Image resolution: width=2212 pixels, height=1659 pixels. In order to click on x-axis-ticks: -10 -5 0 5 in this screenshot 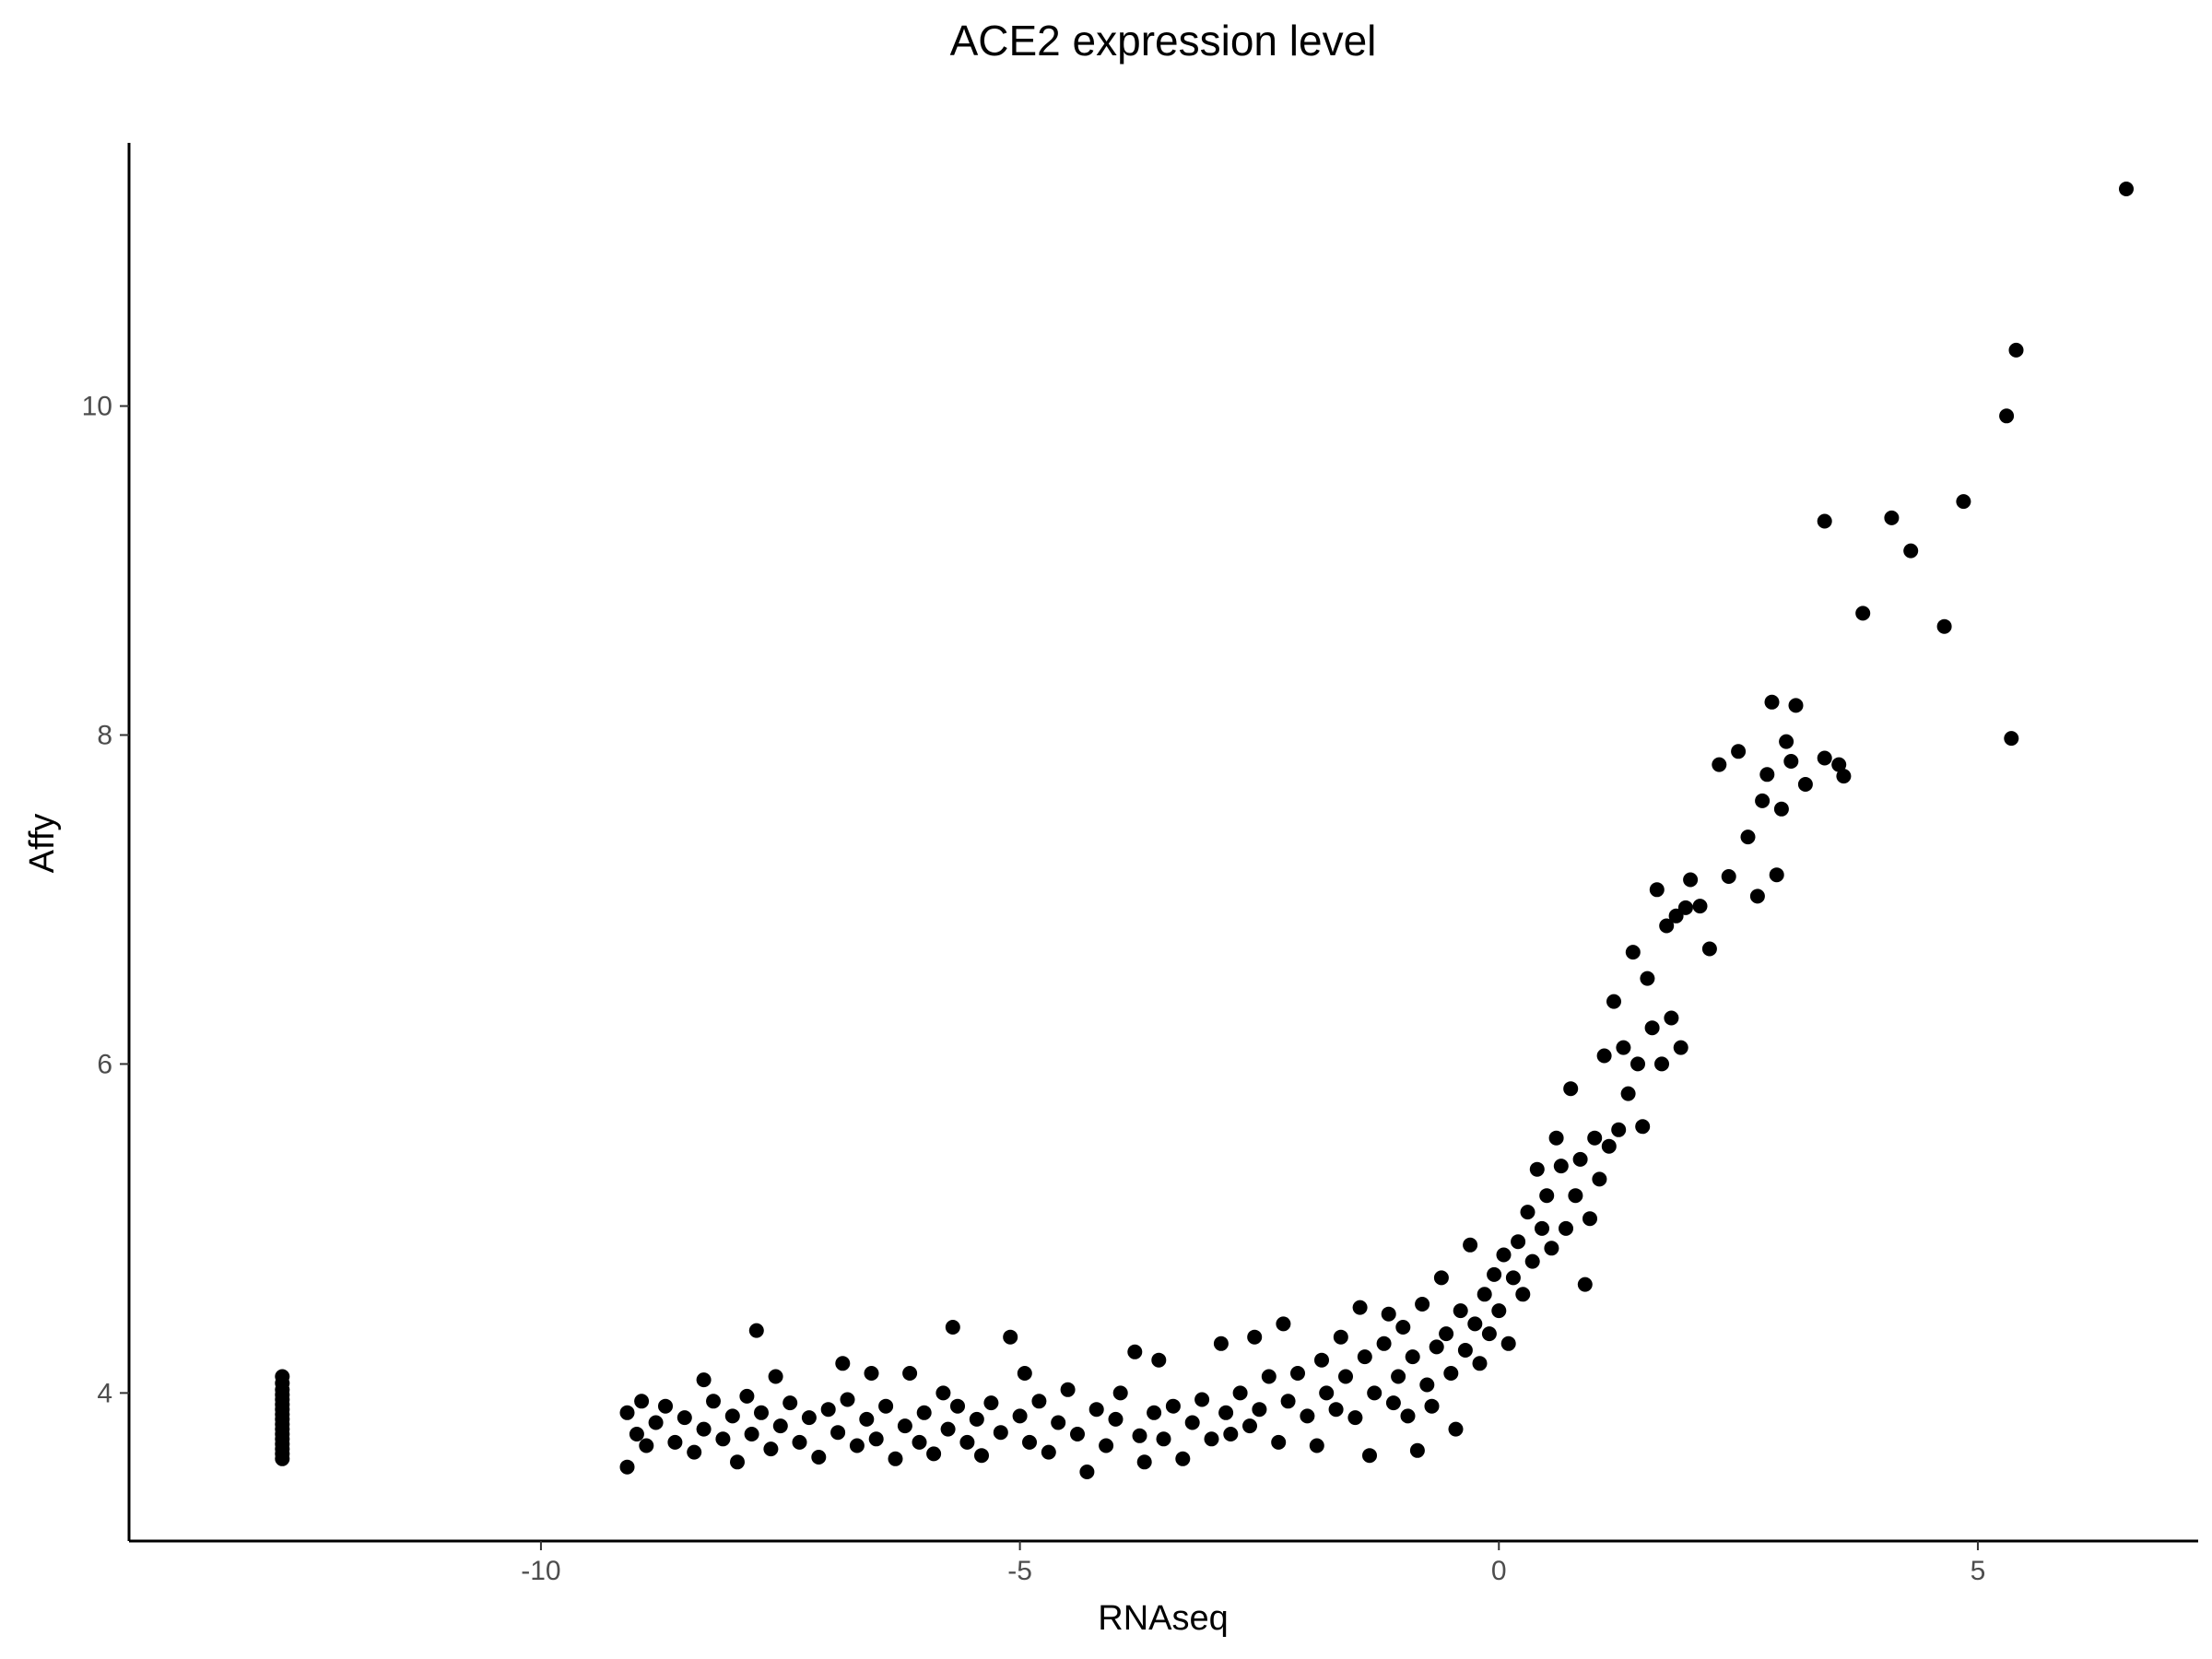, I will do `click(1253, 1563)`.